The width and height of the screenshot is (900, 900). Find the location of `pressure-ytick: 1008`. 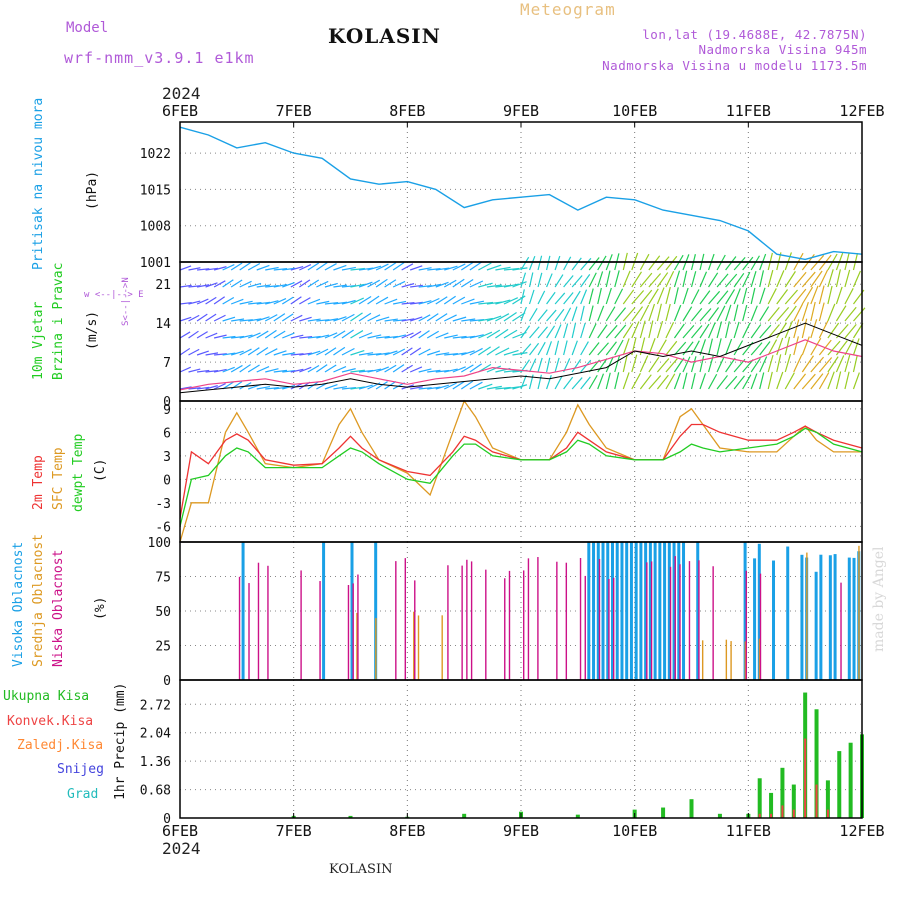

pressure-ytick: 1008 is located at coordinates (155, 227).